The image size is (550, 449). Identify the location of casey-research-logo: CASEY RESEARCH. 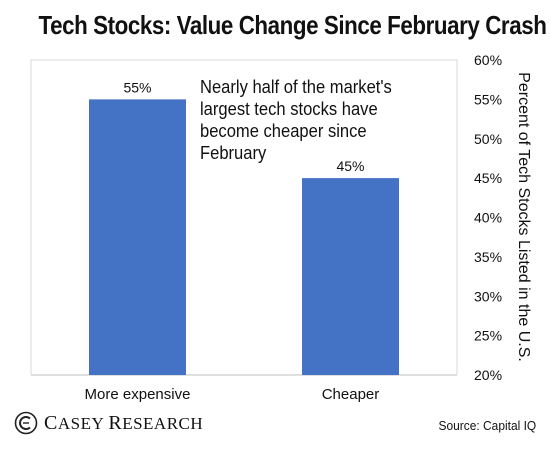
(108, 423).